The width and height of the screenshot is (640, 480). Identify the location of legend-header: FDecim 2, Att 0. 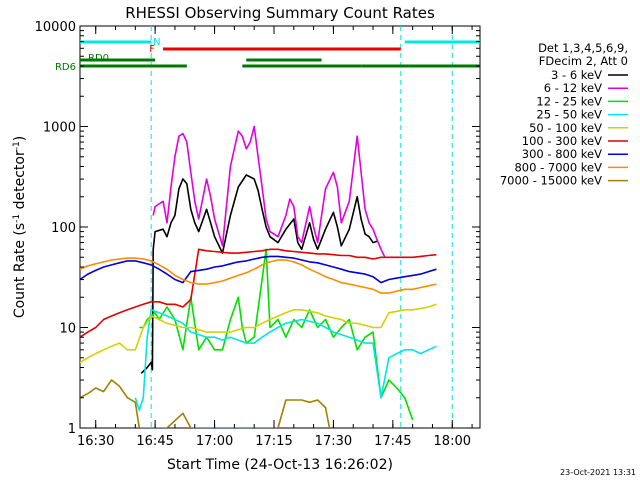
(583, 61).